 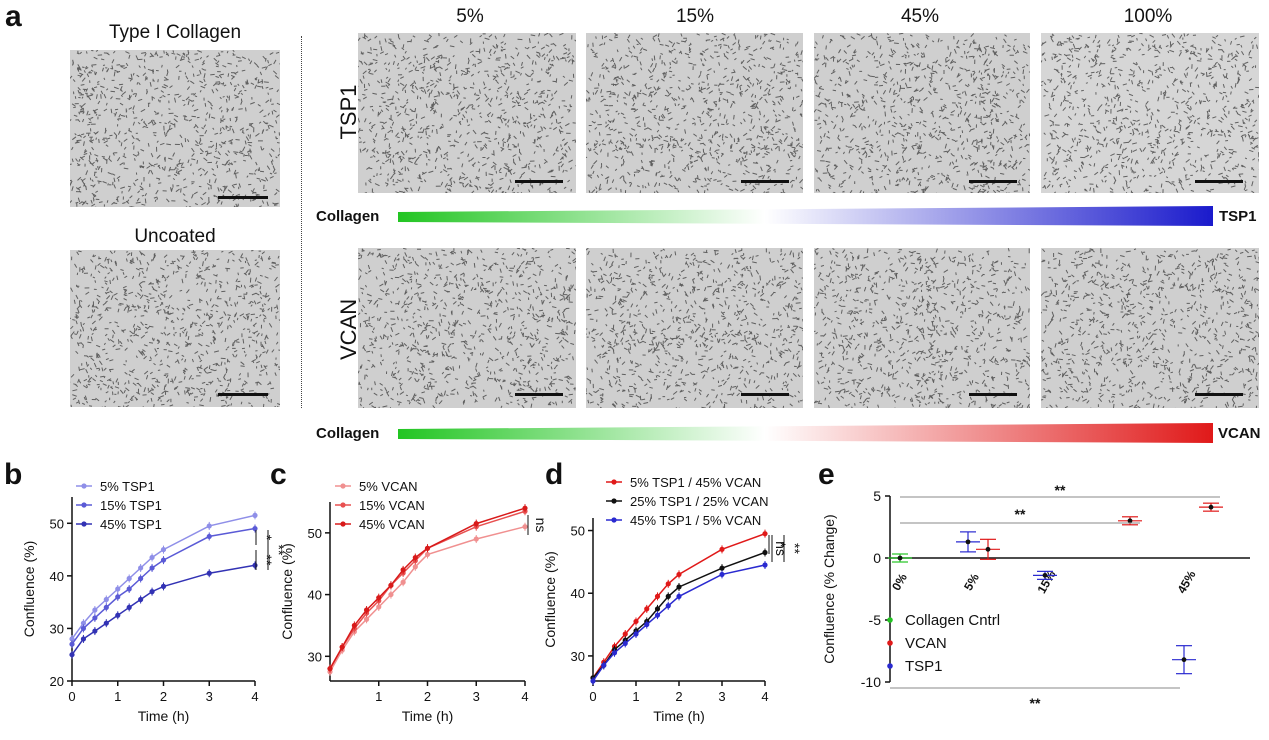 What do you see at coordinates (971, 582) in the screenshot?
I see `category-label: 5%` at bounding box center [971, 582].